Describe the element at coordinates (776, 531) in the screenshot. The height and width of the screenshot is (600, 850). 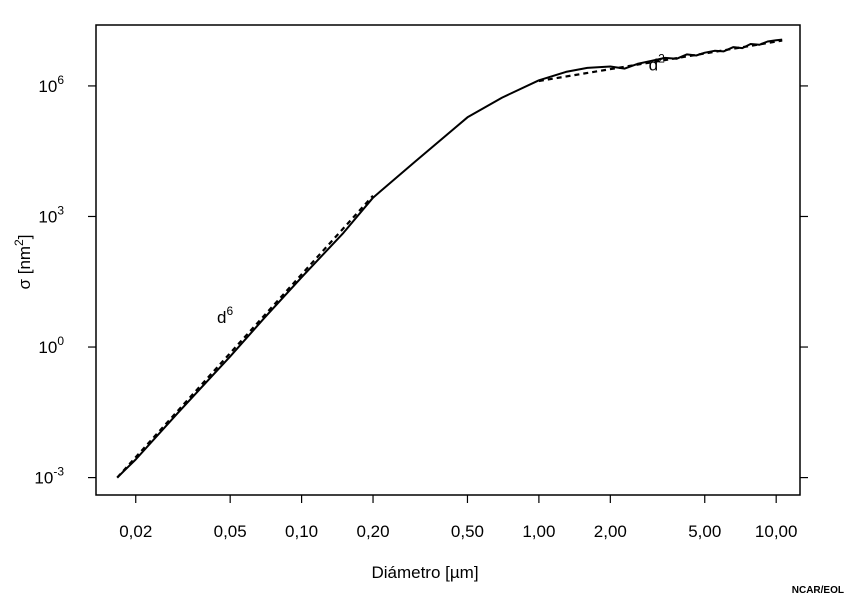
I see `x-tick-label: 10,00` at that location.